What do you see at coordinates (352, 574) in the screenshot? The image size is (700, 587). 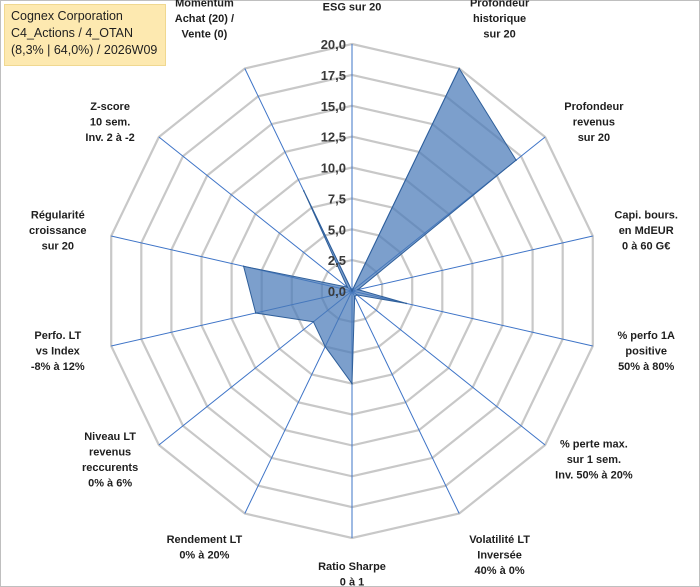 I see `axis-label: Ratio Sharpe 0 à 1` at bounding box center [352, 574].